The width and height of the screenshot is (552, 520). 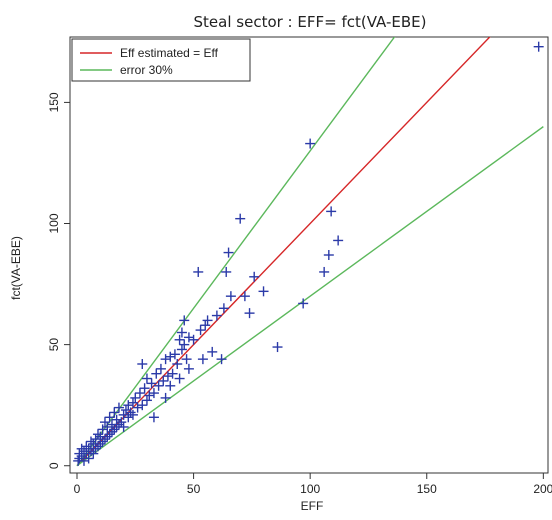 I want to click on legend-box, so click(x=161, y=60).